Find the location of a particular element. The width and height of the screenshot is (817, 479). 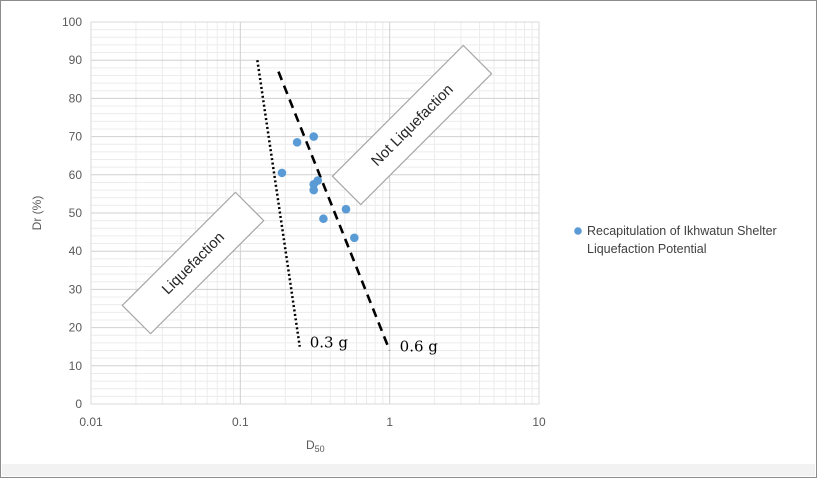

x-tick-labels: 0.01 0.1 1 10 is located at coordinates (312, 422).